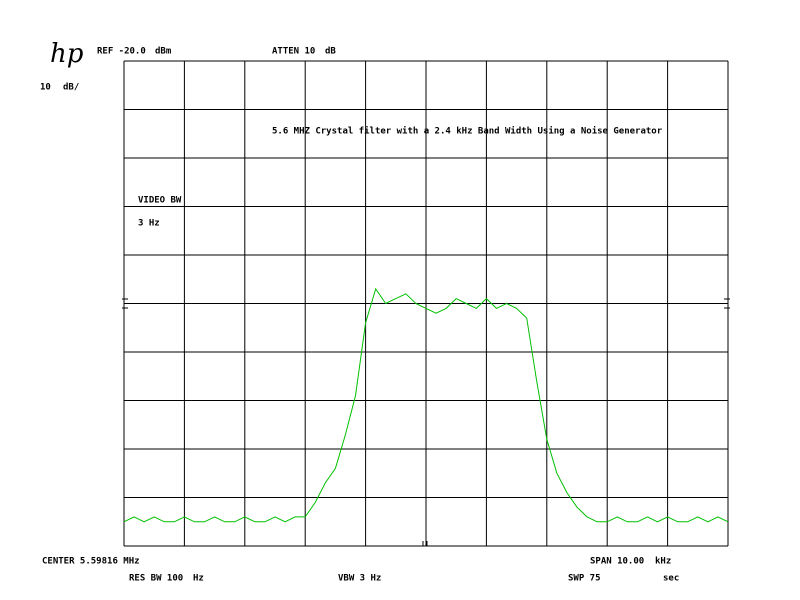  Describe the element at coordinates (45, 88) in the screenshot. I see `scale: 10` at that location.